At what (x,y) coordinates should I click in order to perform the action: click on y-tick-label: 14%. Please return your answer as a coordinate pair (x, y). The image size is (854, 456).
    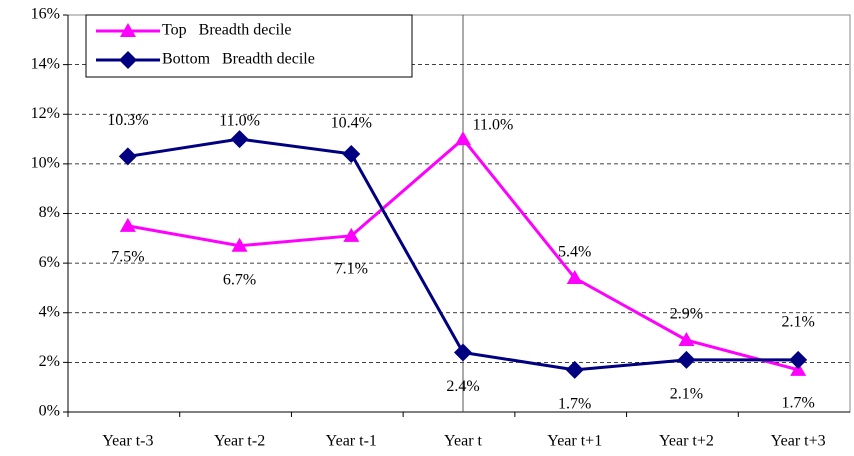
    Looking at the image, I should click on (45, 63).